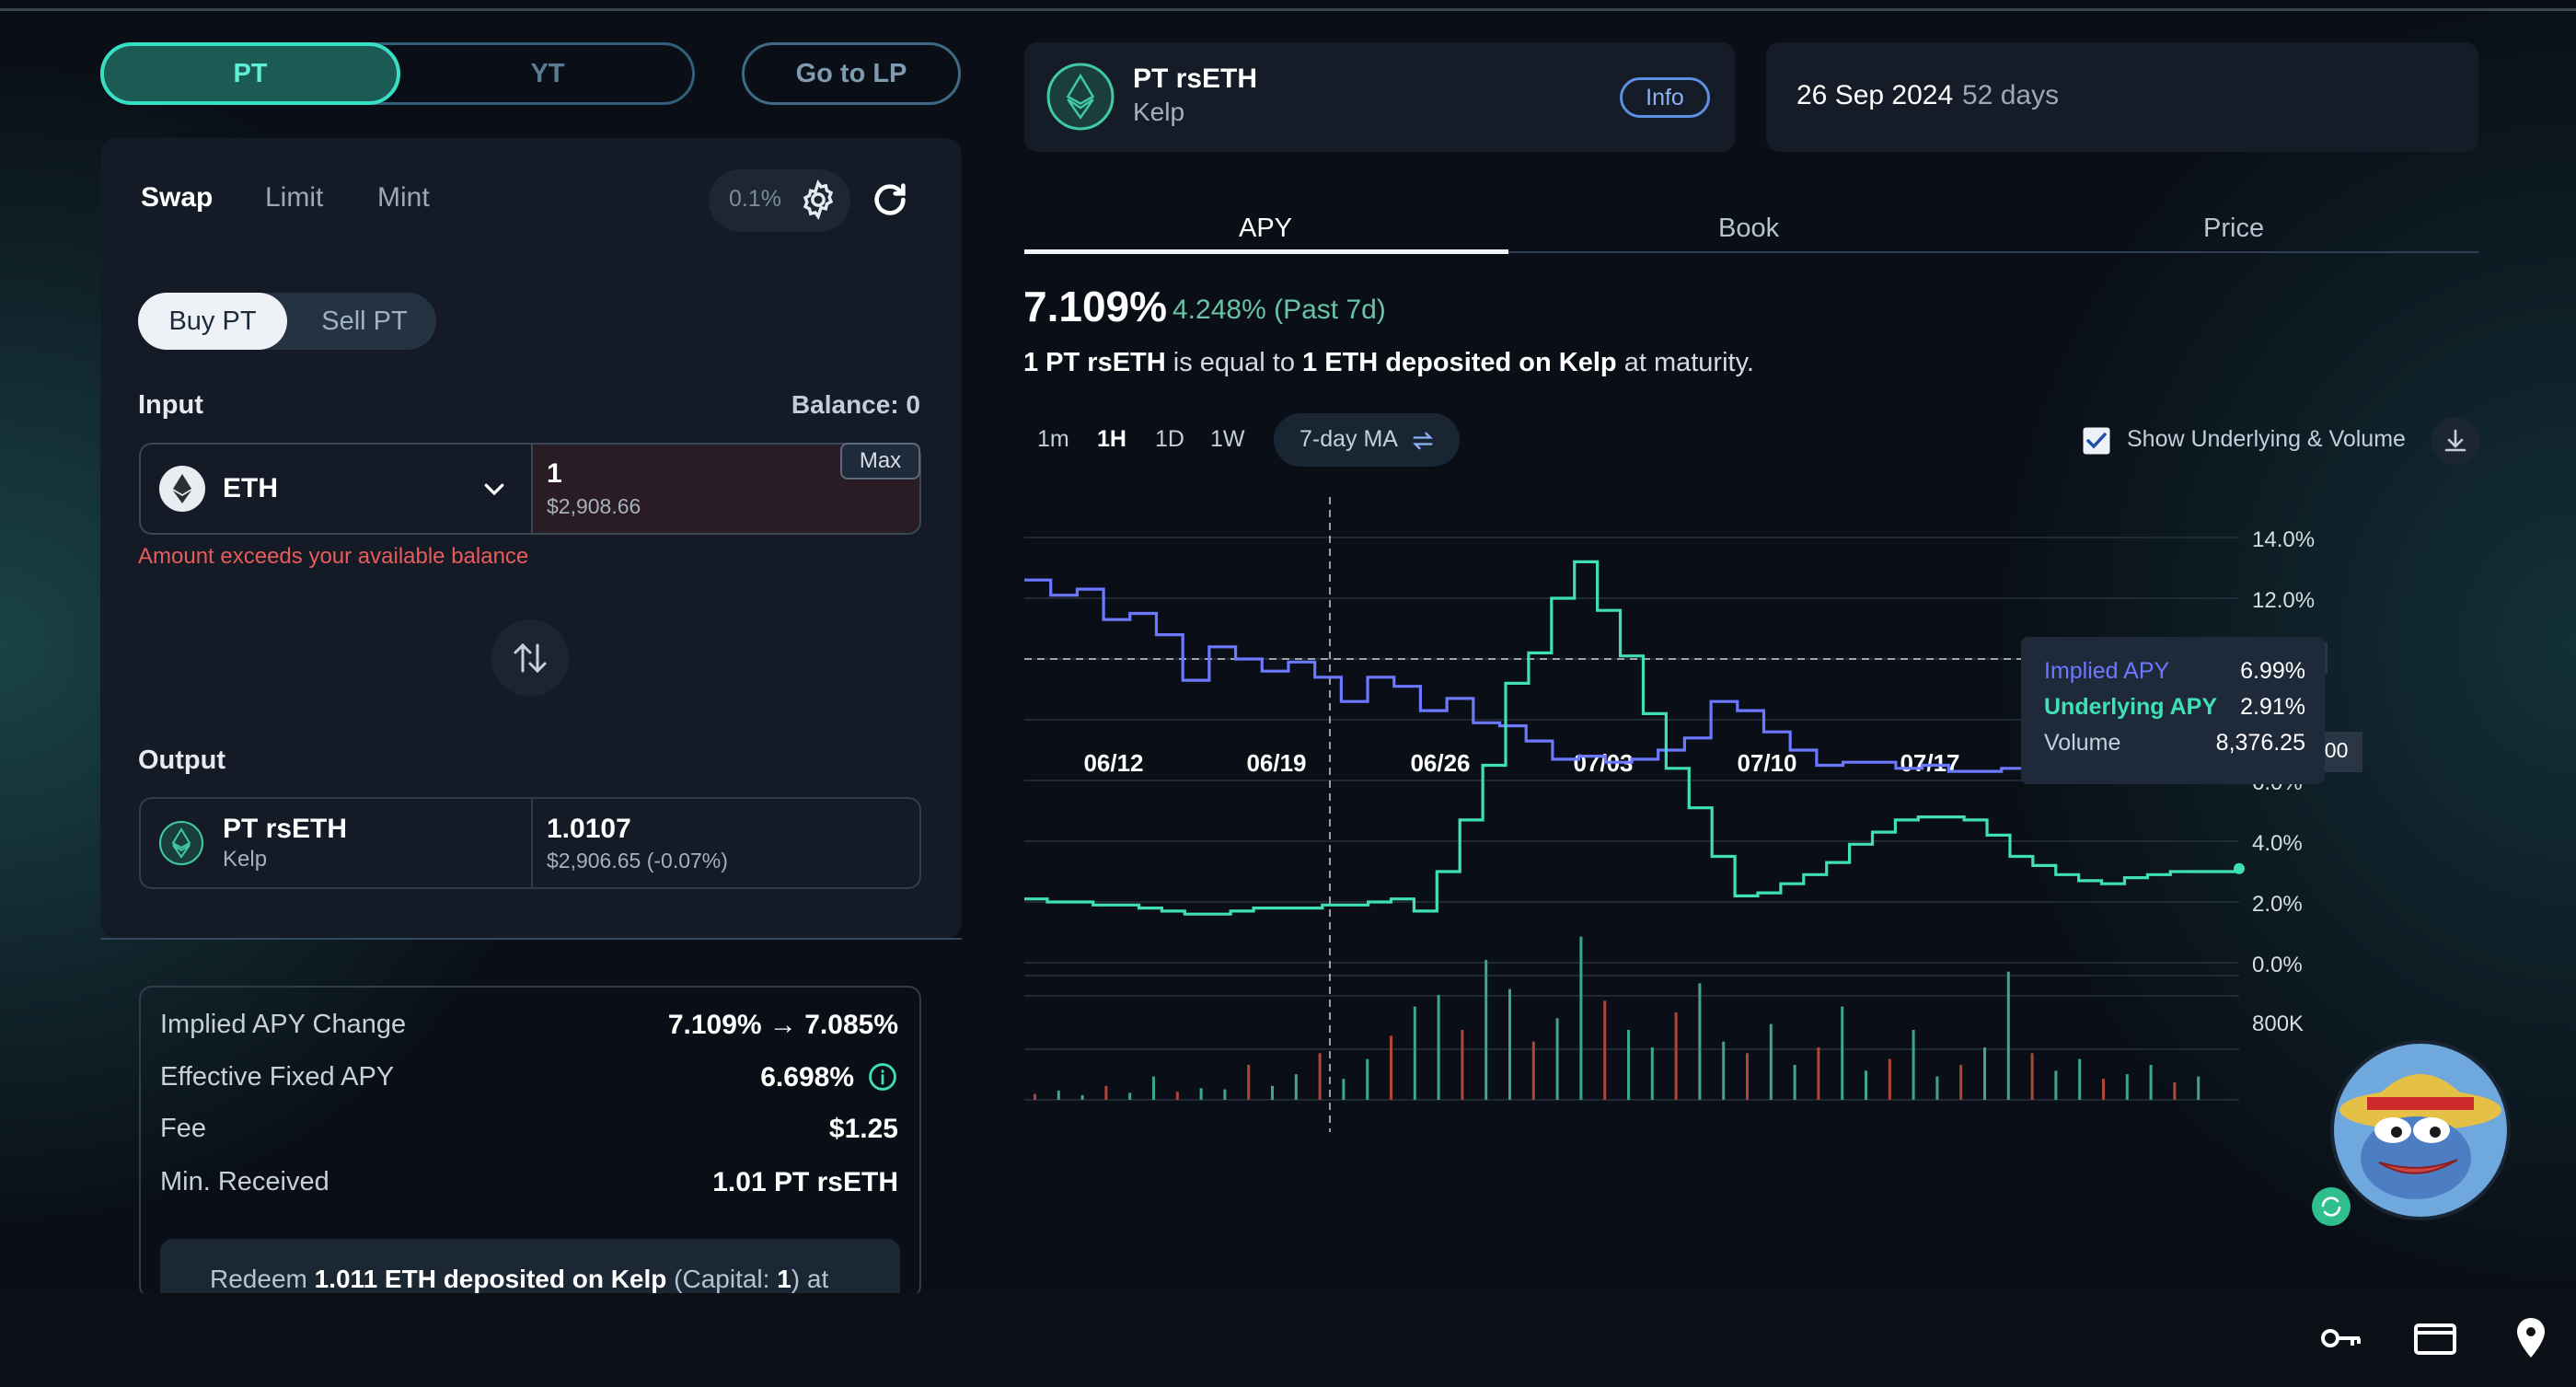  I want to click on chevron-down-icon, so click(494, 489).